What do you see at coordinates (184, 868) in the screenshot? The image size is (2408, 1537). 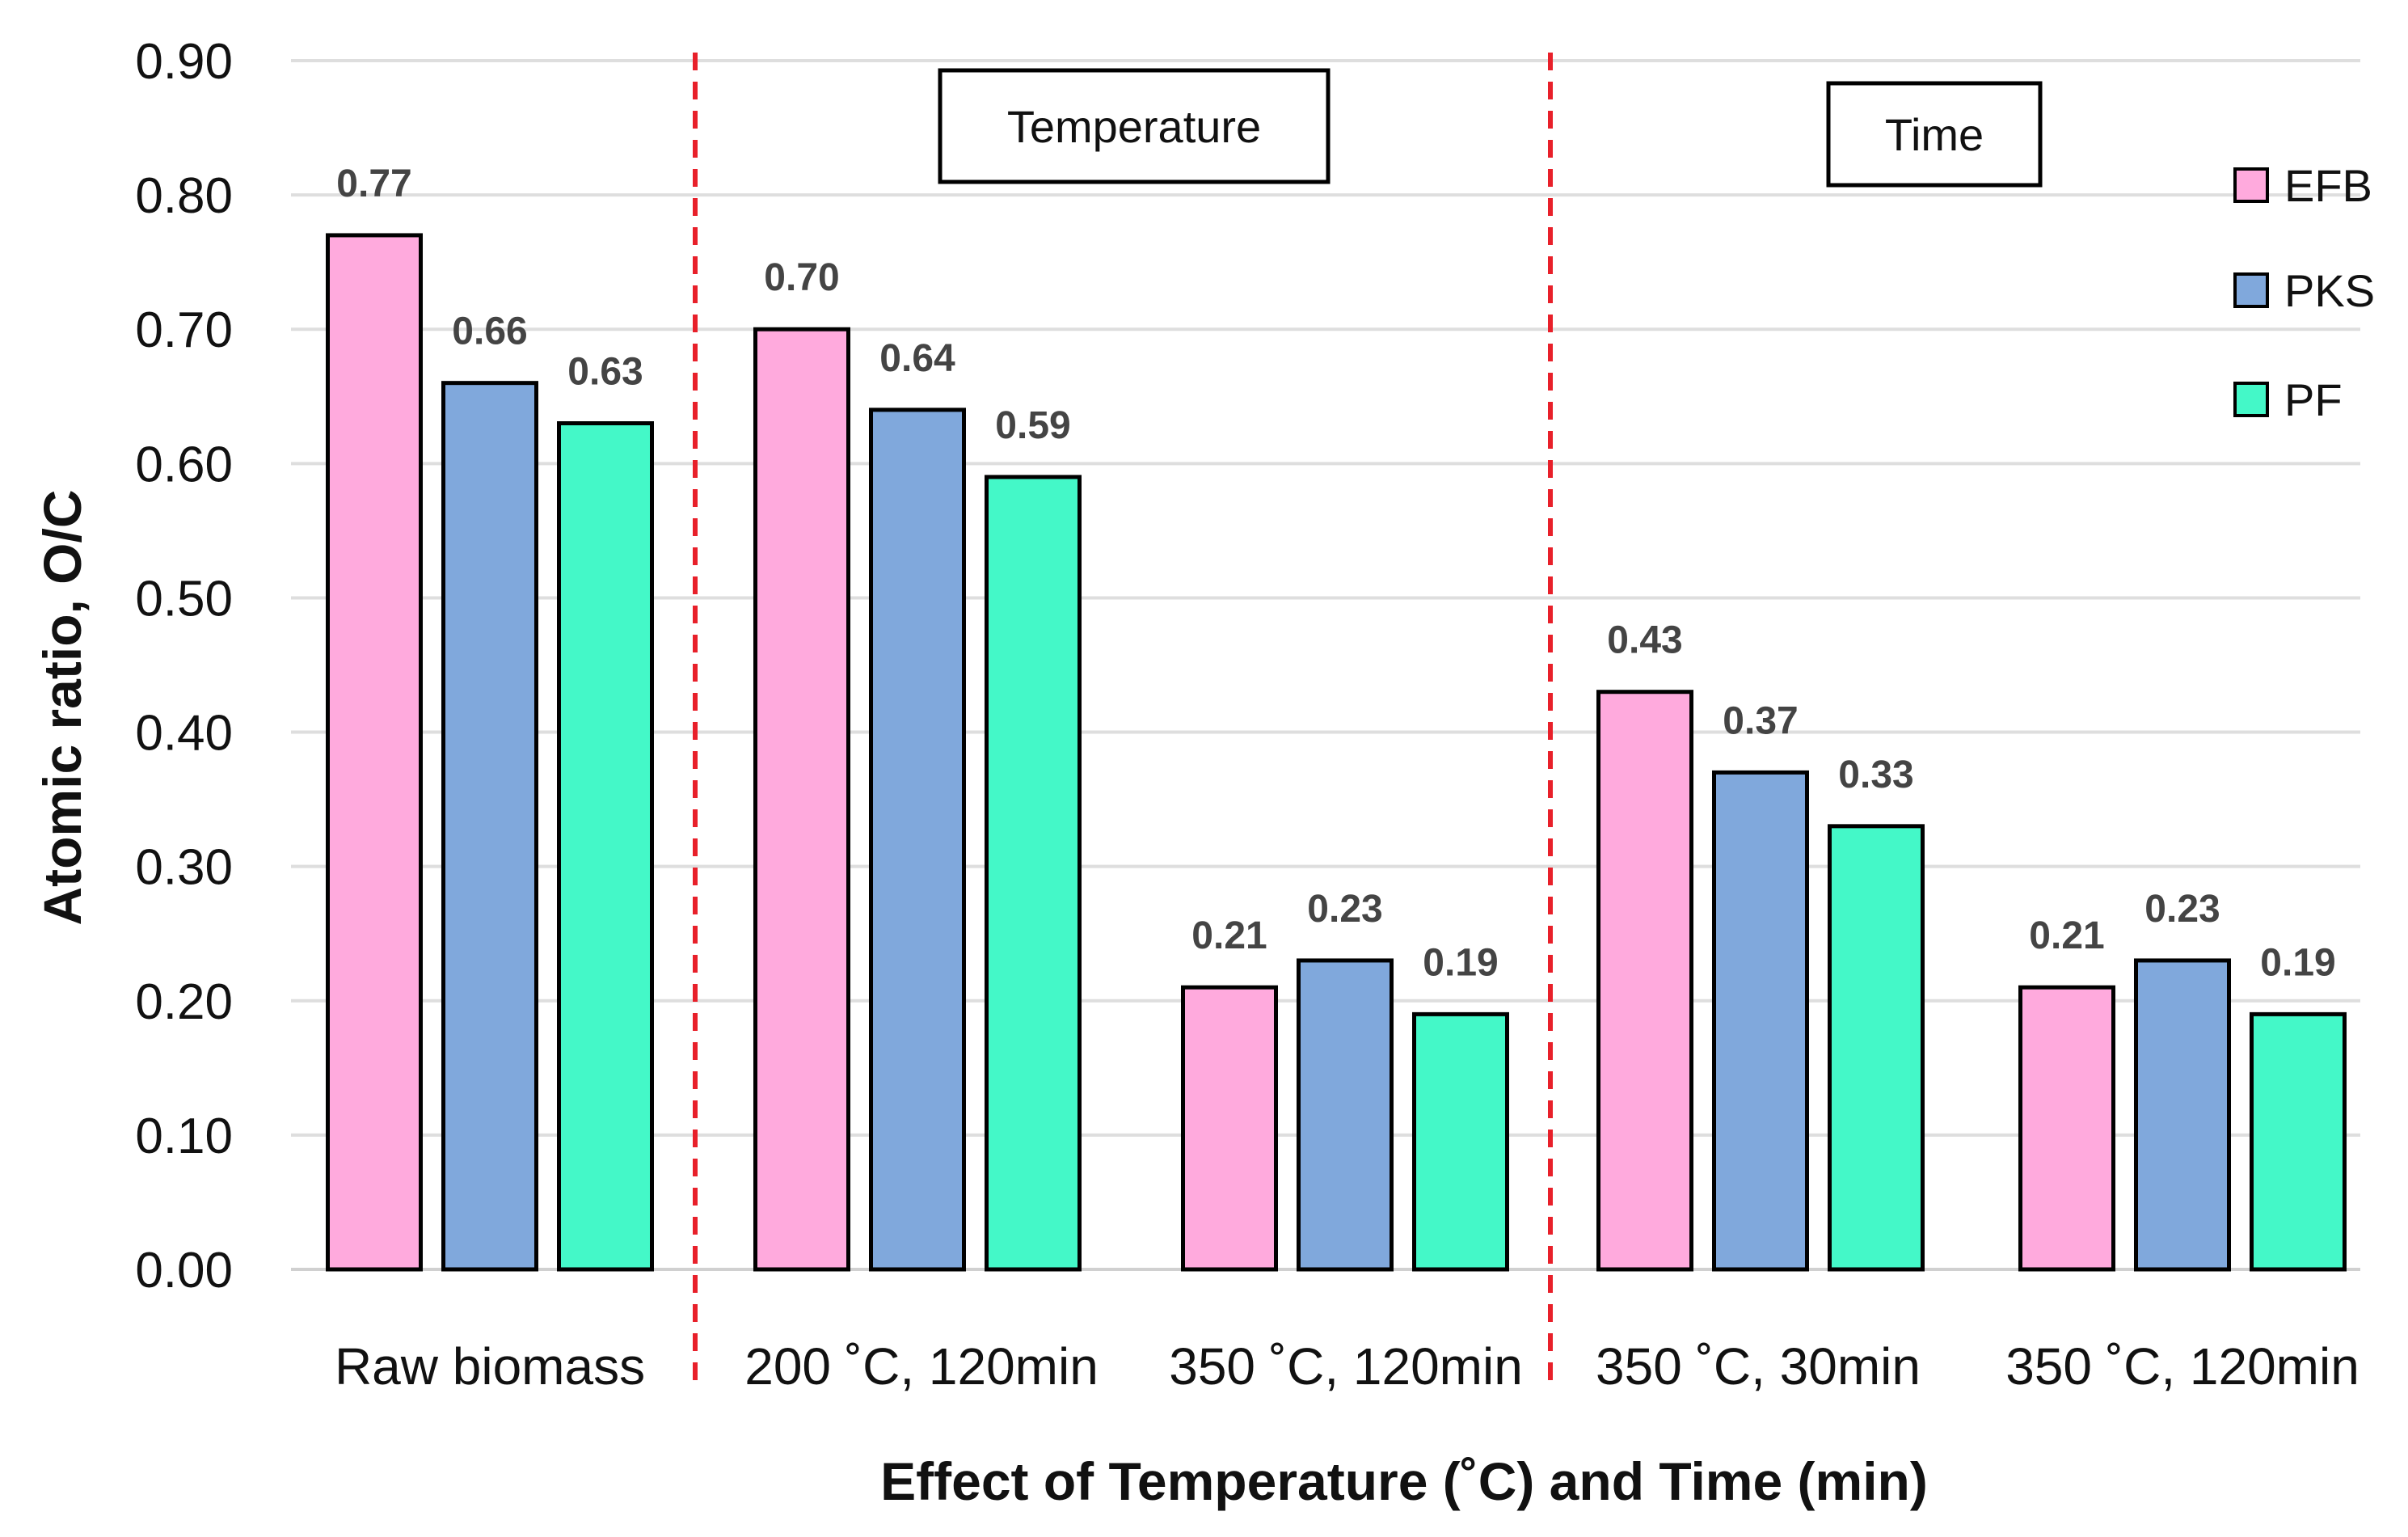 I see `y-tick-label: 0.30` at bounding box center [184, 868].